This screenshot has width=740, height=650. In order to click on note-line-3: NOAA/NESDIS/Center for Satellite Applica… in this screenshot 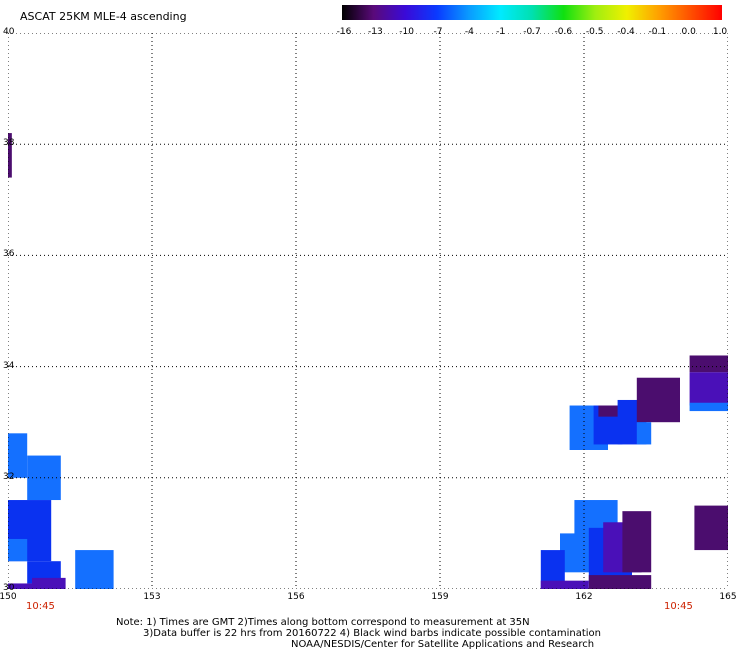, I will do `click(443, 644)`.